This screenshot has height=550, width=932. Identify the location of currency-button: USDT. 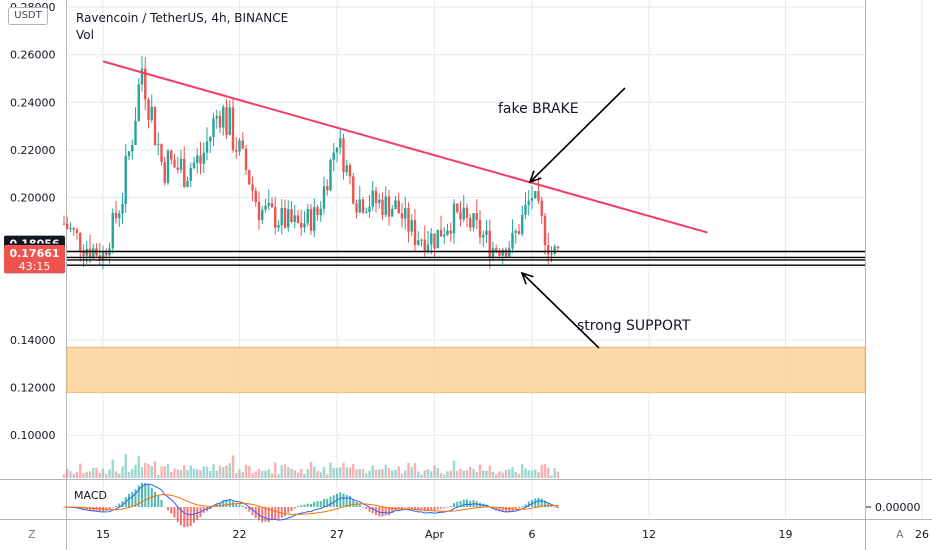
(28, 16).